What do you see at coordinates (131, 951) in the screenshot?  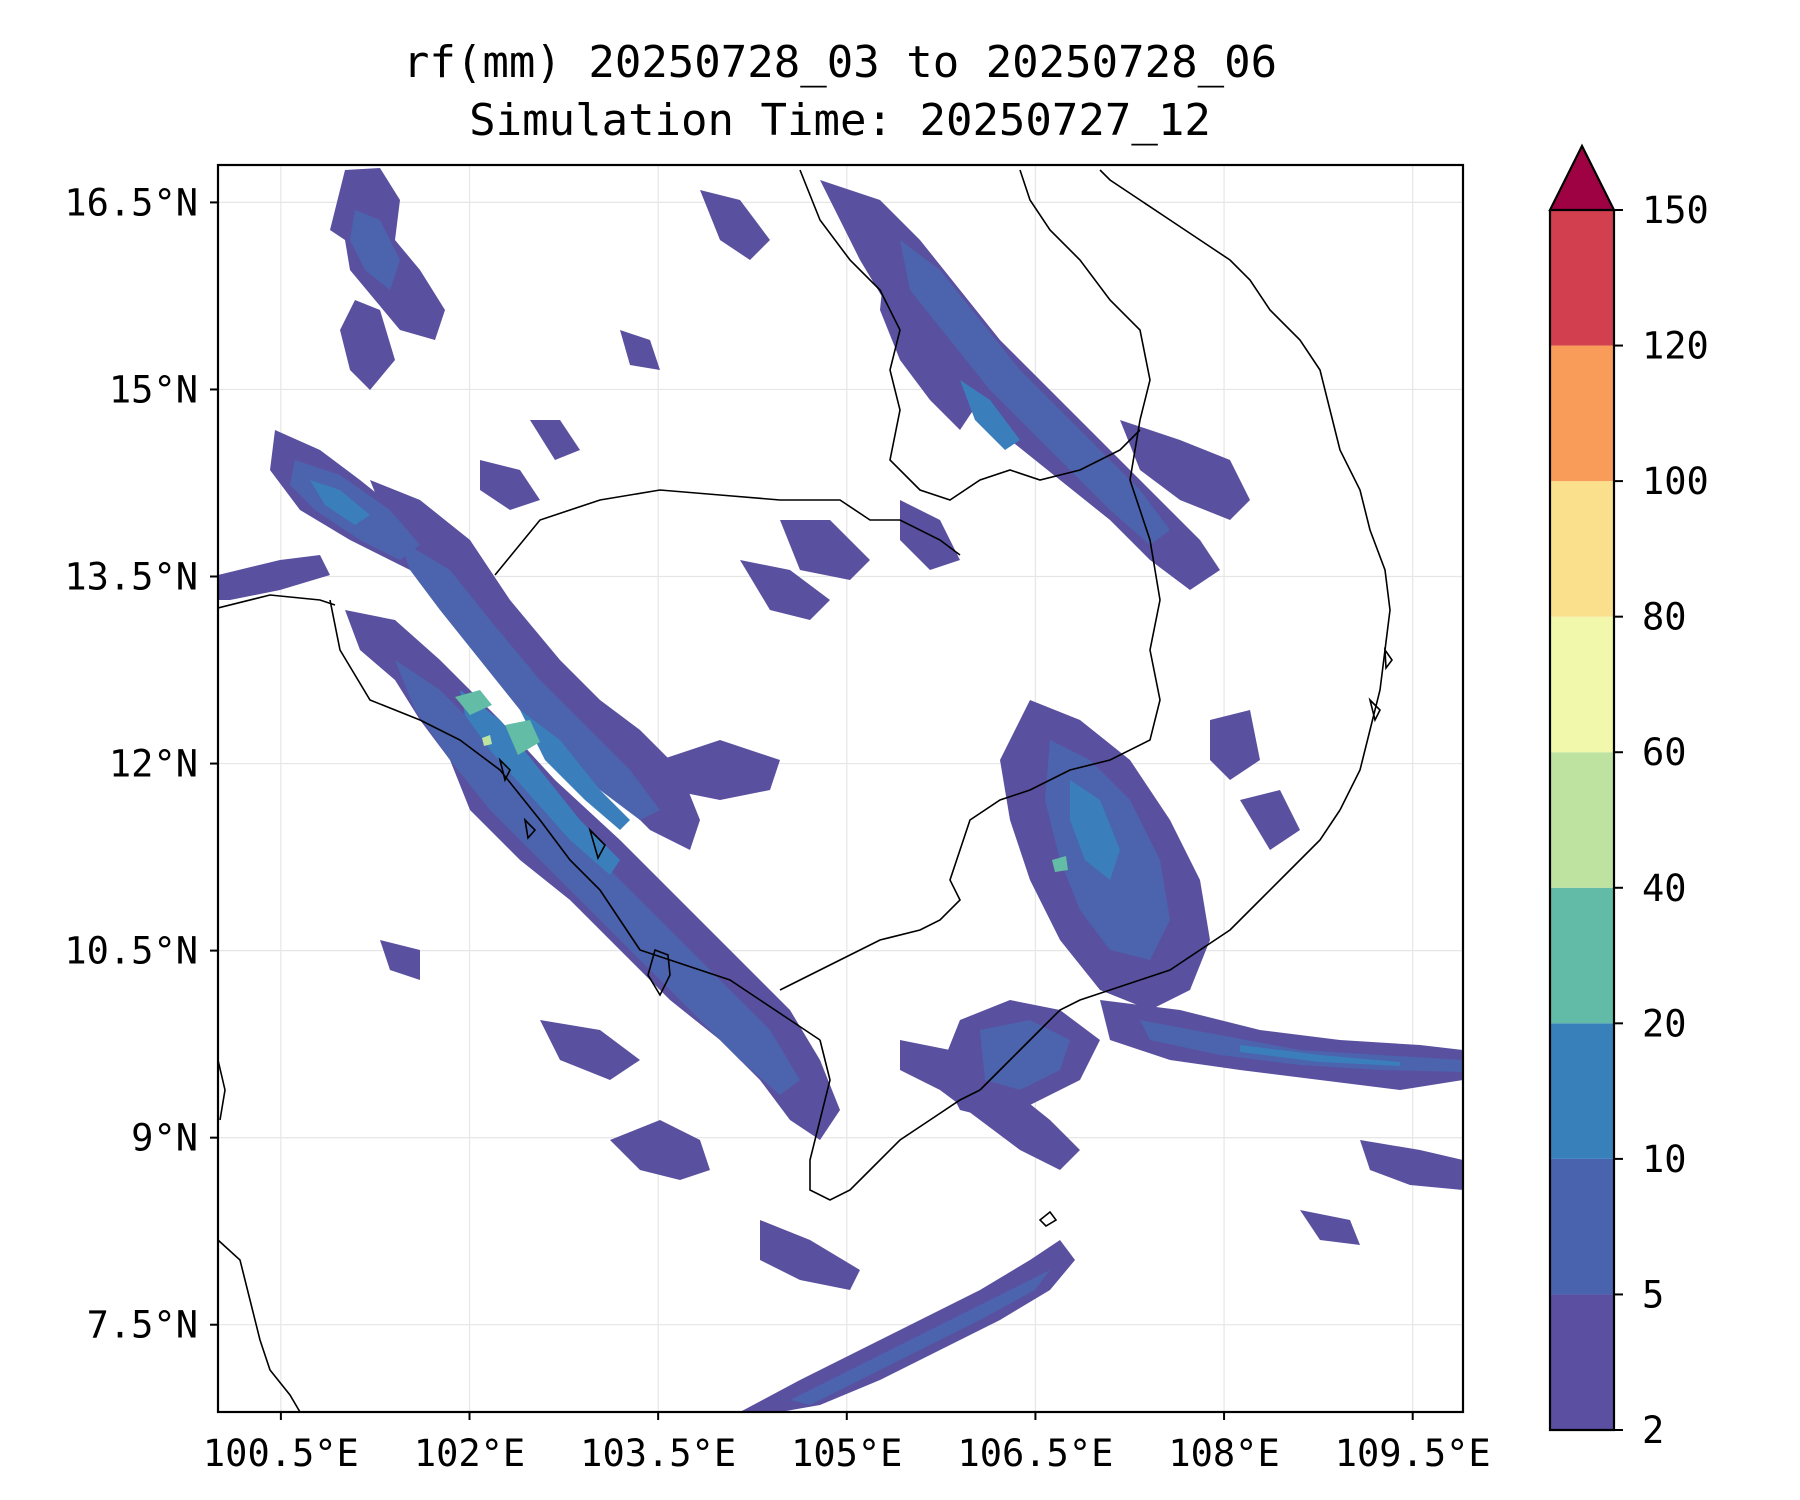 I see `lat-tick-label: 10.5°N` at bounding box center [131, 951].